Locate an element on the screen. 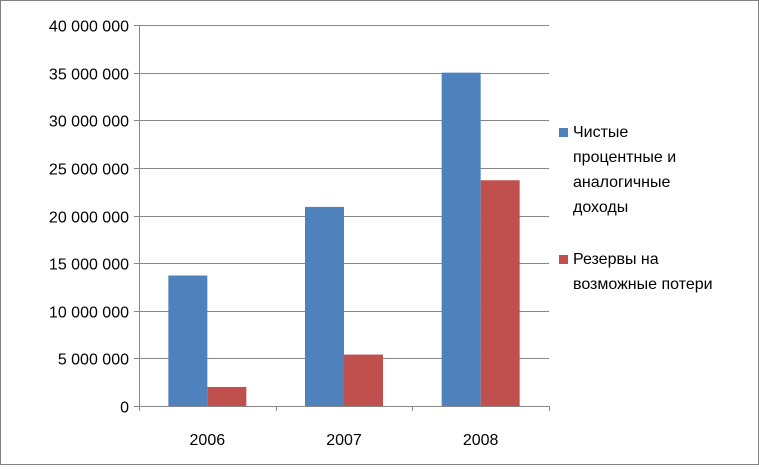  legend-label-line: аналогичные is located at coordinates (621, 182).